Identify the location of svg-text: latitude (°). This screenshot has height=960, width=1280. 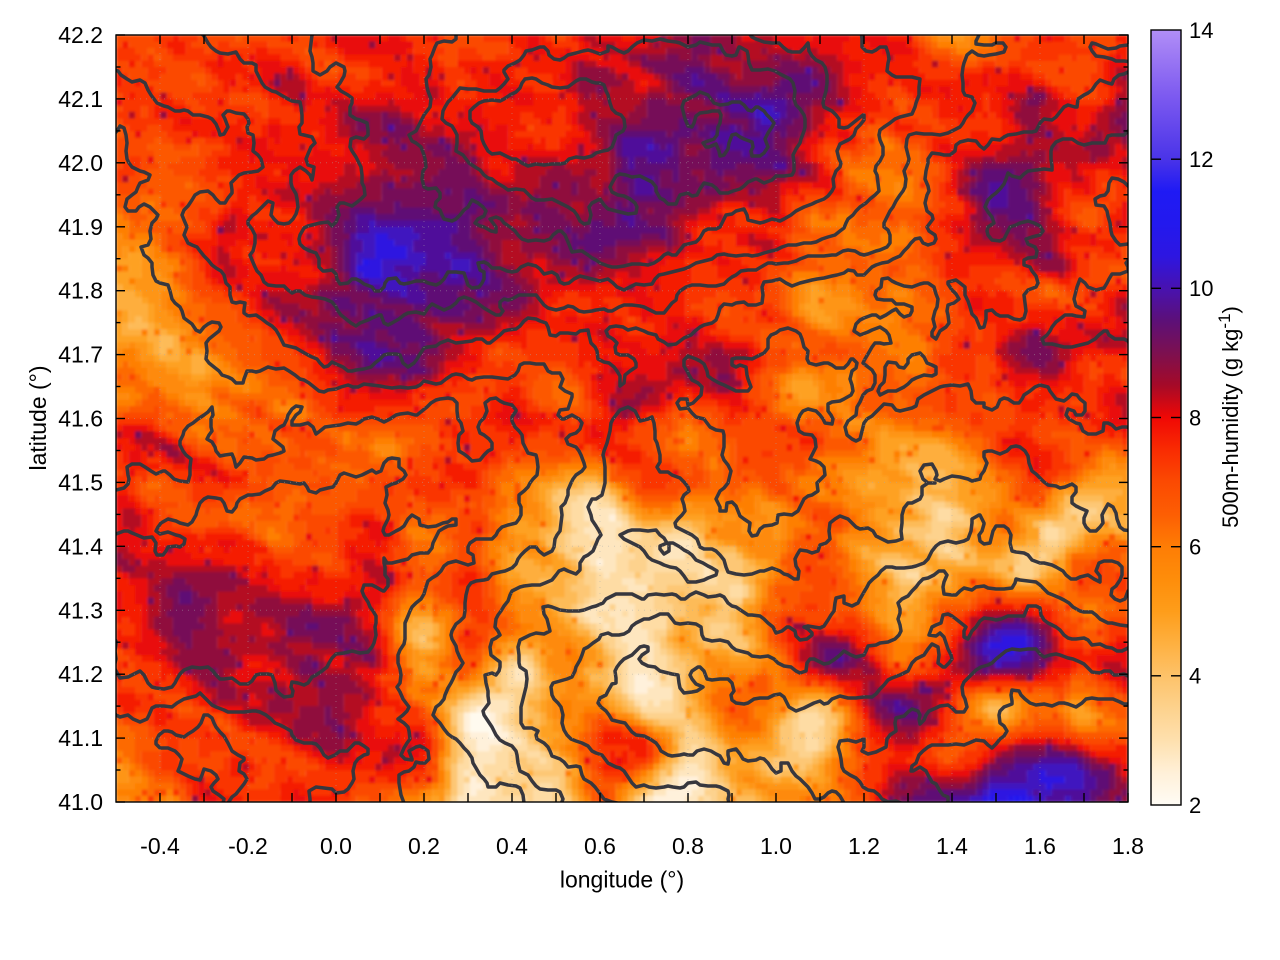
(38, 417).